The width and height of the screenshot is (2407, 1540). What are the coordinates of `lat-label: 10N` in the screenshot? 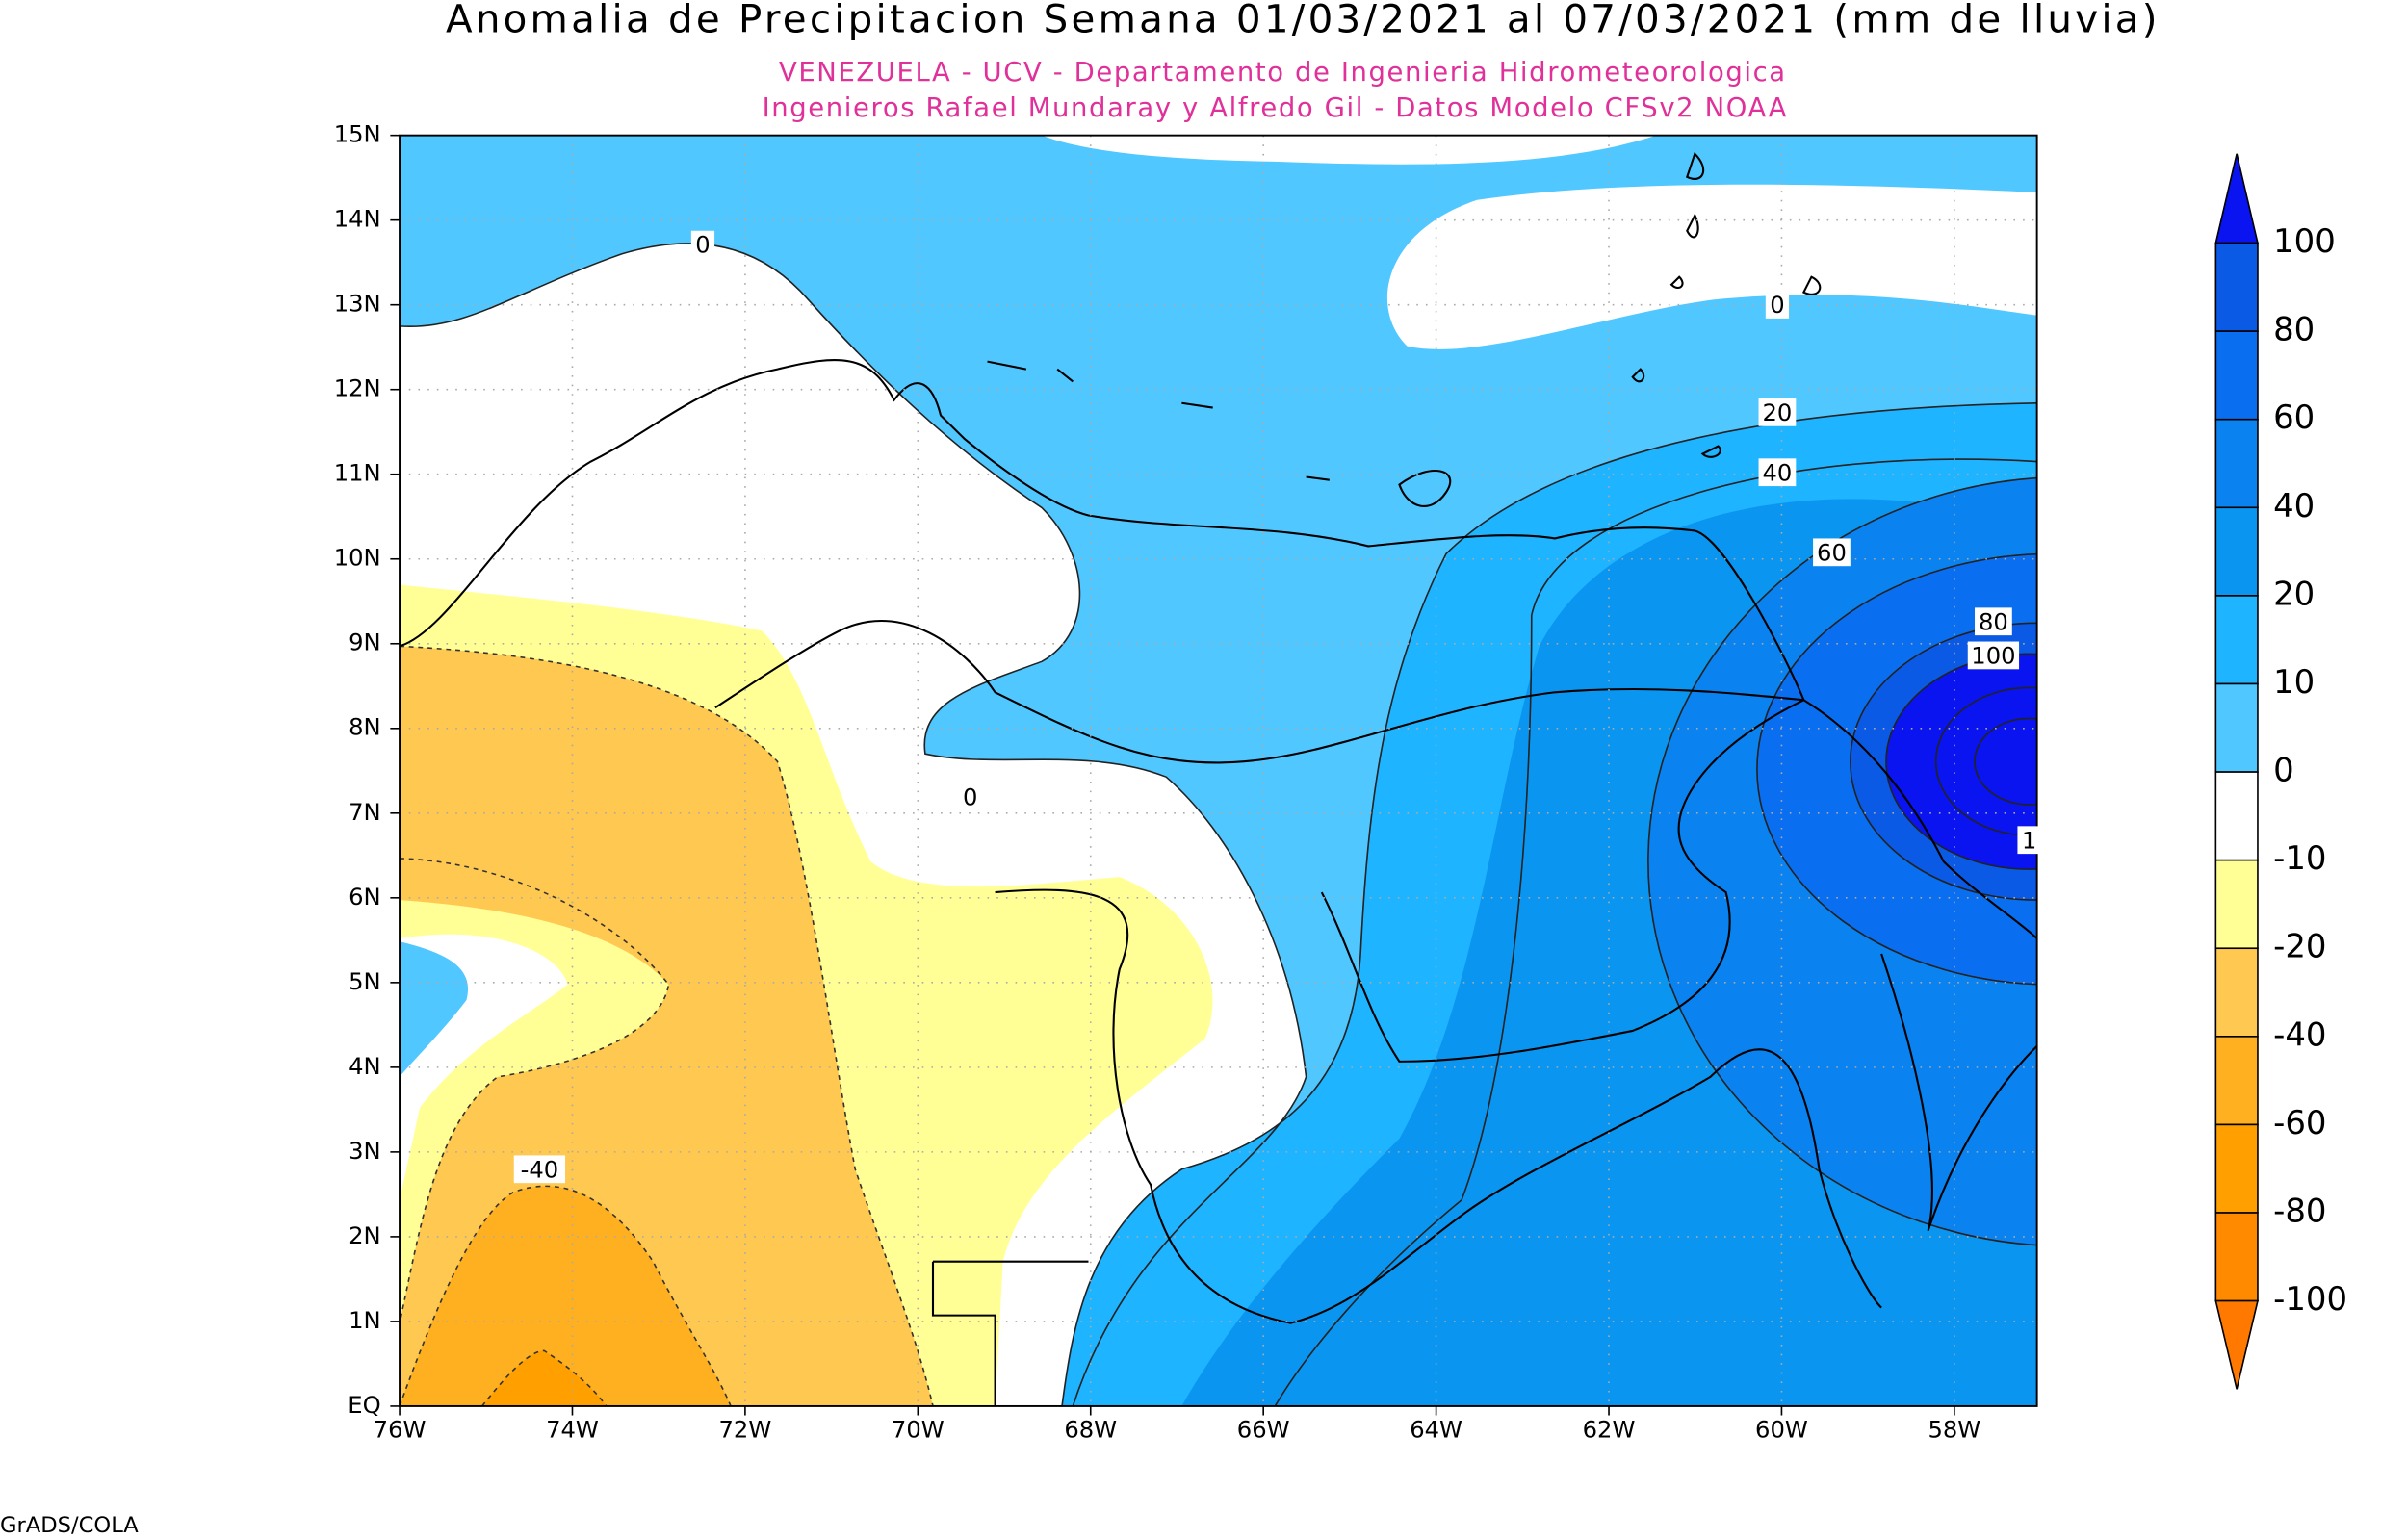 It's located at (357, 558).